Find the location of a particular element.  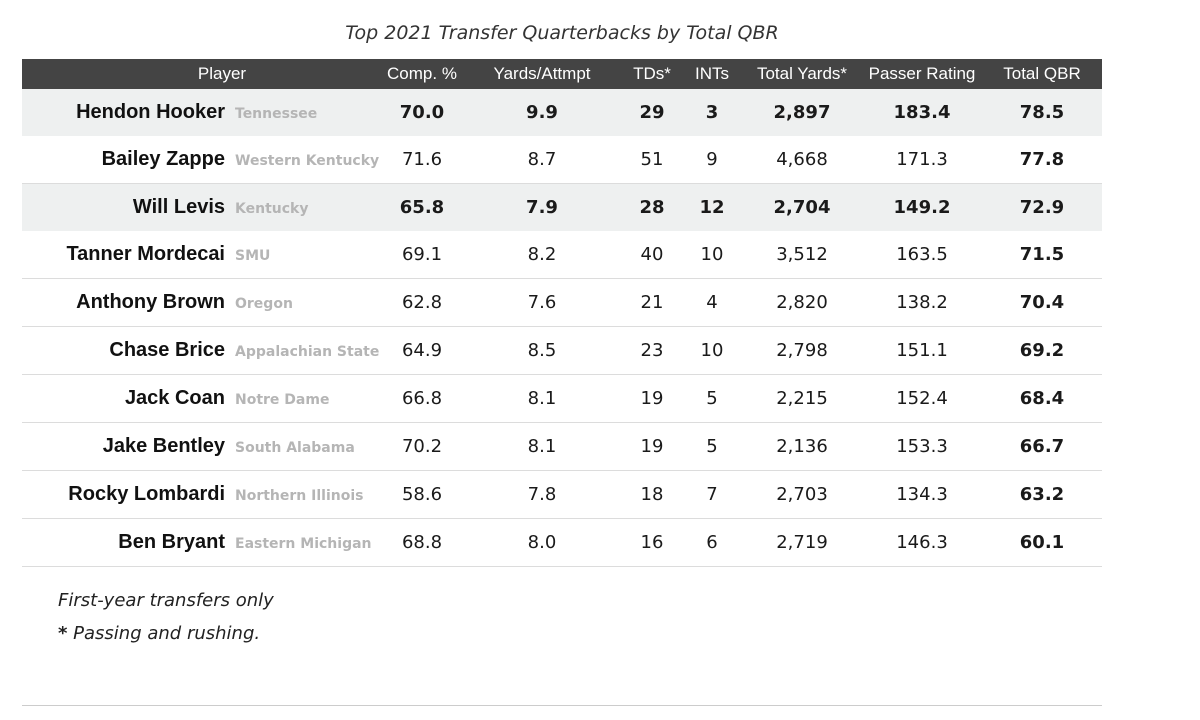

cell-total-qbr: 68.4 is located at coordinates (1042, 398).